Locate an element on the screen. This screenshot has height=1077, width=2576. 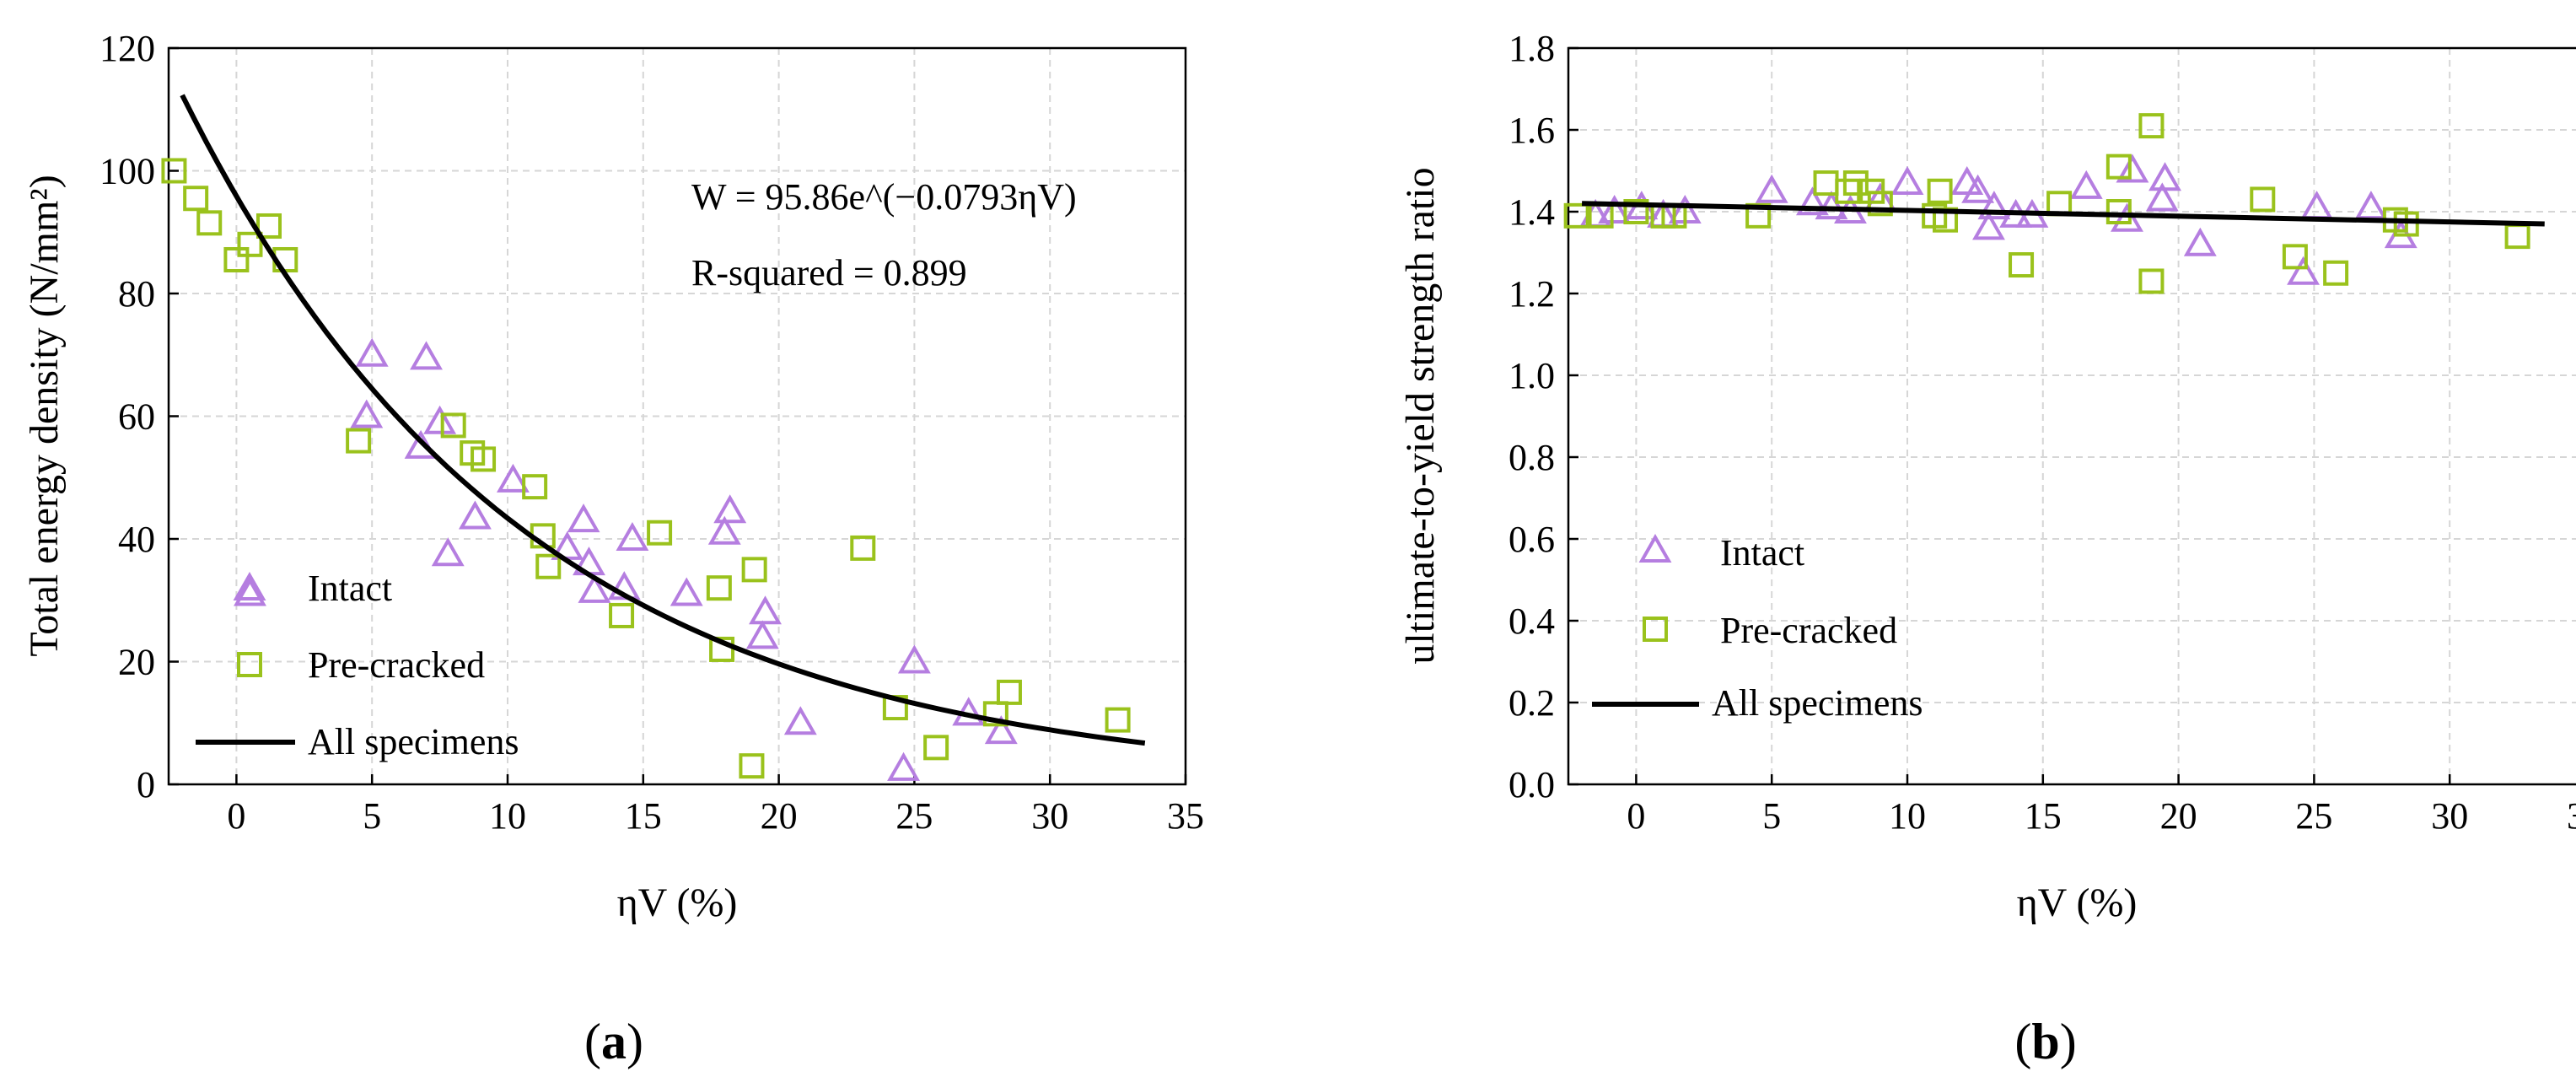
chart-b-xlabel: ηV (%) is located at coordinates (2077, 902).